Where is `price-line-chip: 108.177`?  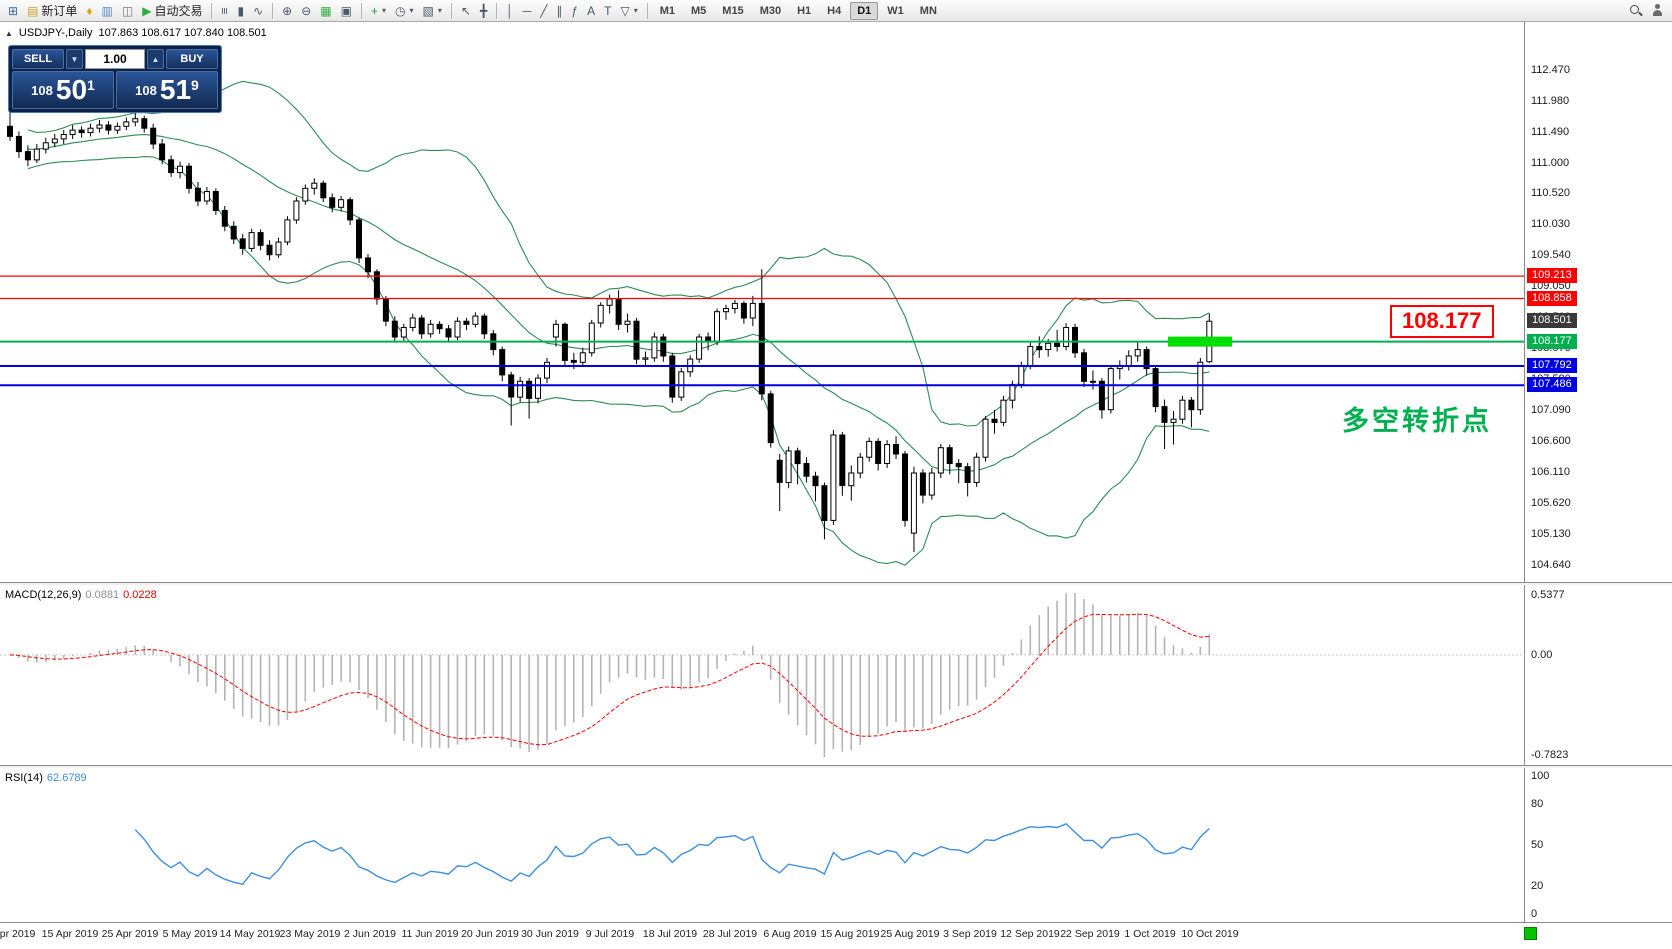
price-line-chip: 108.177 is located at coordinates (1552, 341).